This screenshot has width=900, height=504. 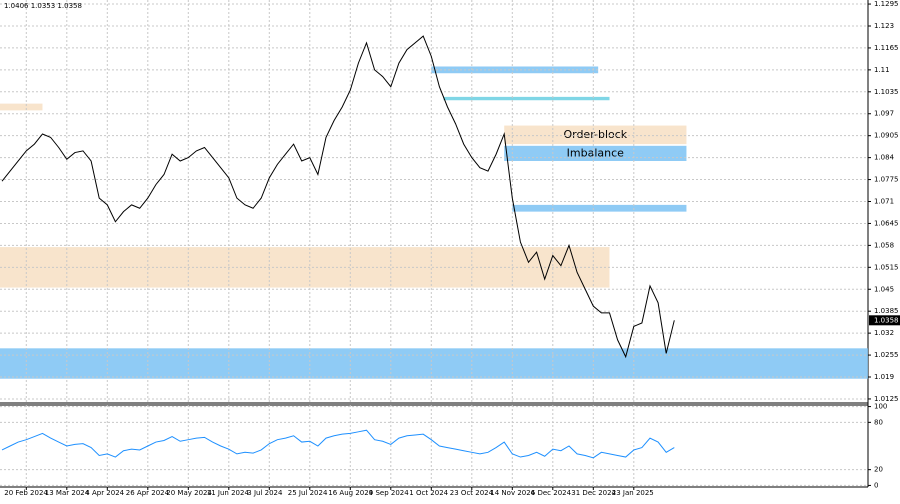 I want to click on y-tick-label: 1.0125, so click(x=886, y=399).